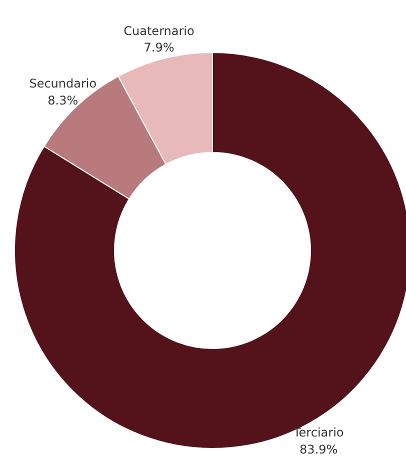 This screenshot has height=472, width=406. Describe the element at coordinates (159, 47) in the screenshot. I see `data-label: 7.9%` at that location.